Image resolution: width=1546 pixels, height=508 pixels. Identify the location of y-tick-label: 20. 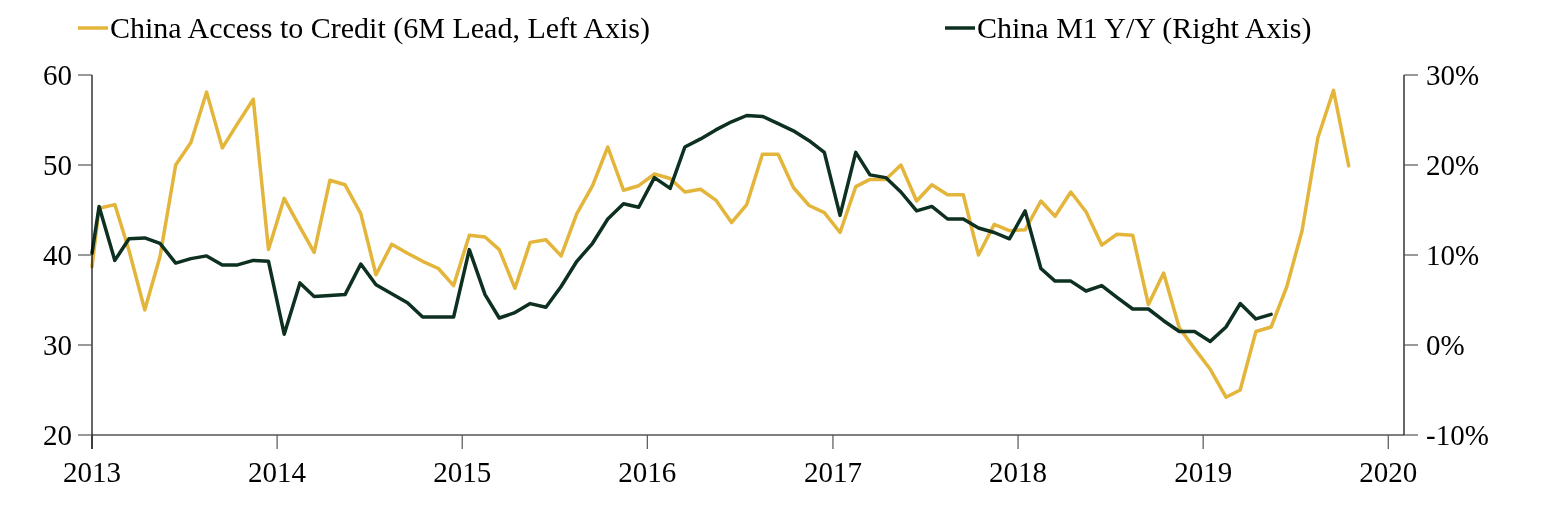
(57, 435).